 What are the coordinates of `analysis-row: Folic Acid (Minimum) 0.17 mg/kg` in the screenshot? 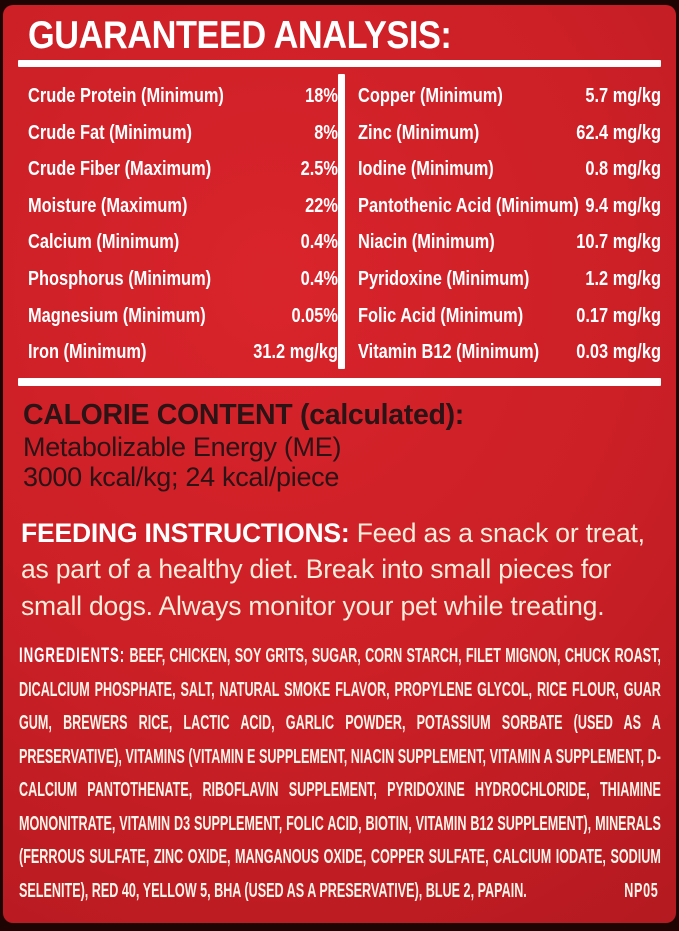 It's located at (509, 316).